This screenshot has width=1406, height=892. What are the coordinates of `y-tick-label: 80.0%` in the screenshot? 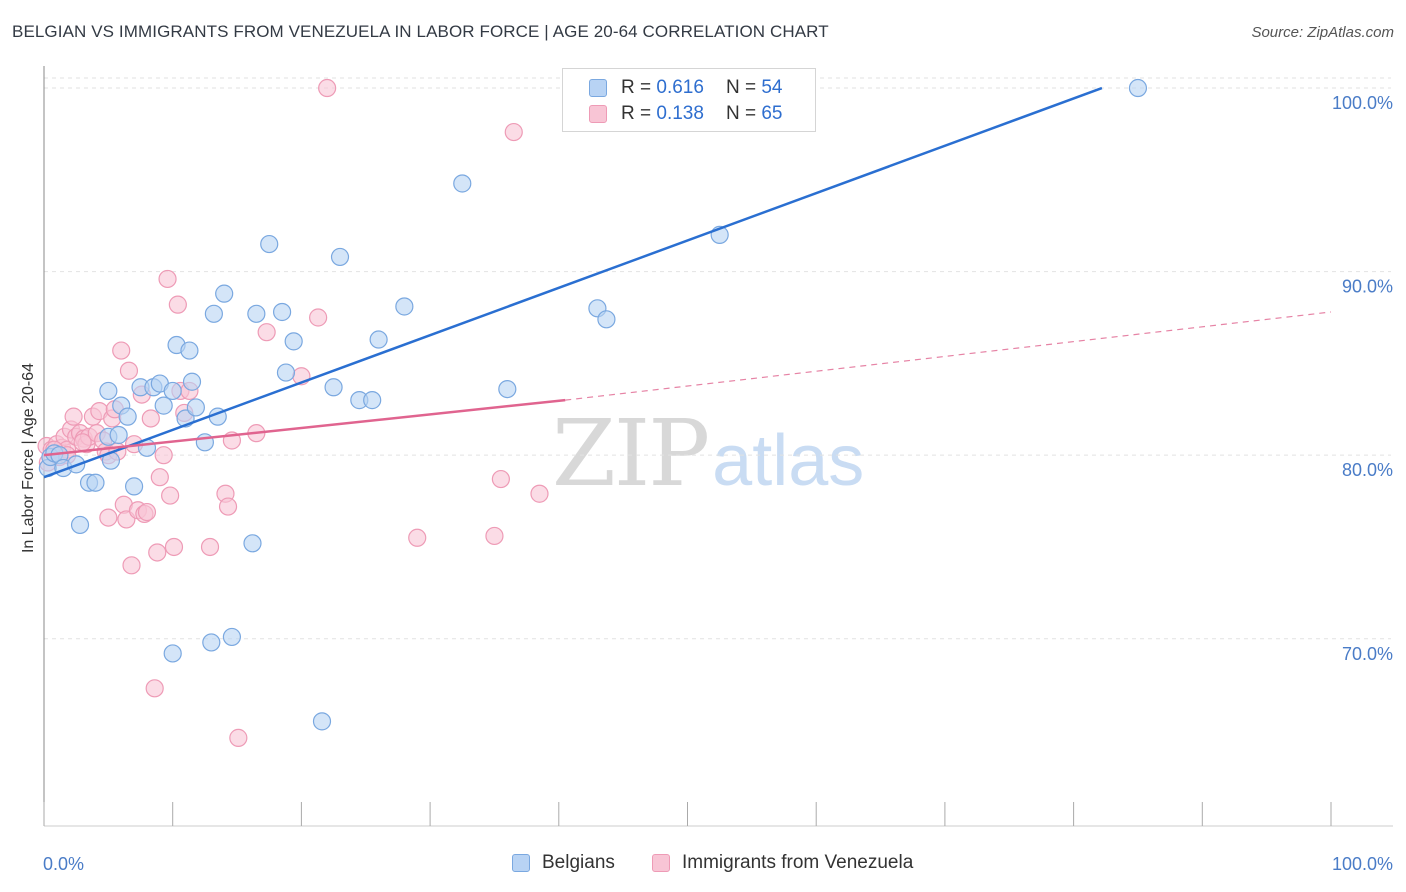 It's located at (1367, 470).